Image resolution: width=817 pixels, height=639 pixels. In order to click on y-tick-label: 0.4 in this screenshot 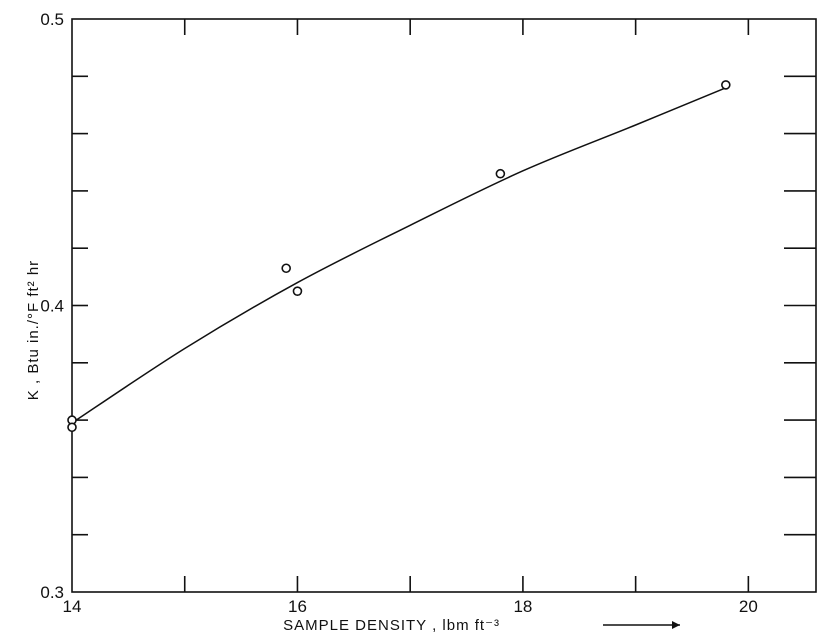, I will do `click(52, 306)`.